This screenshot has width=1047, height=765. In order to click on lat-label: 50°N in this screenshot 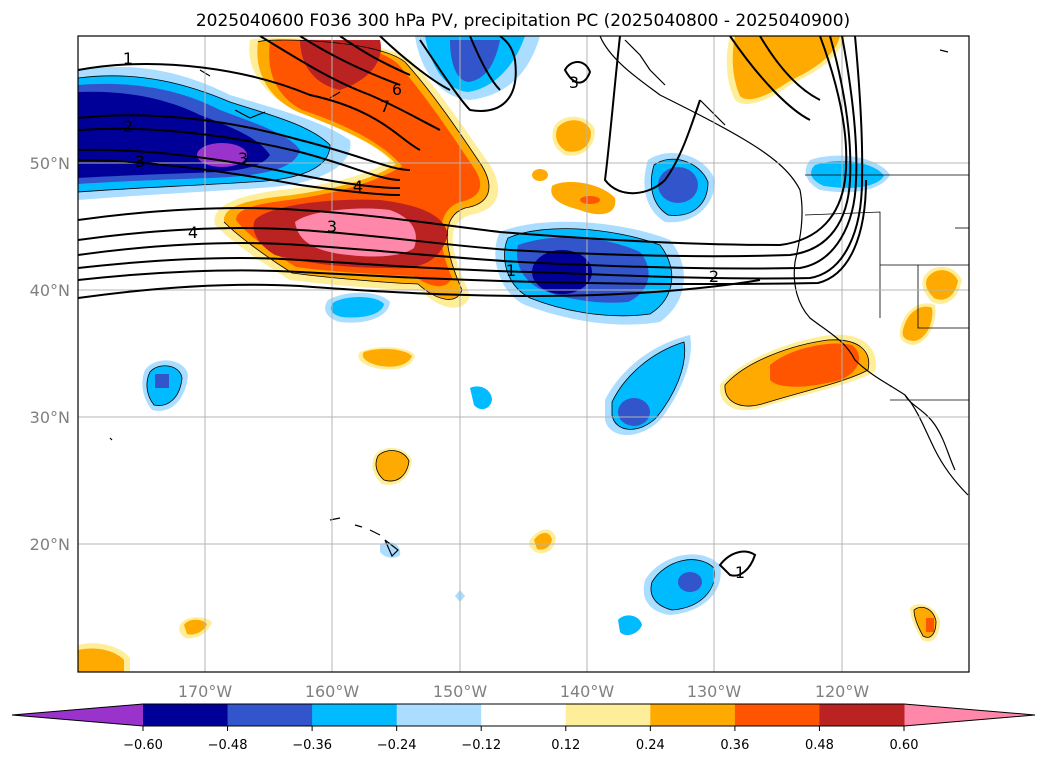, I will do `click(50, 163)`.